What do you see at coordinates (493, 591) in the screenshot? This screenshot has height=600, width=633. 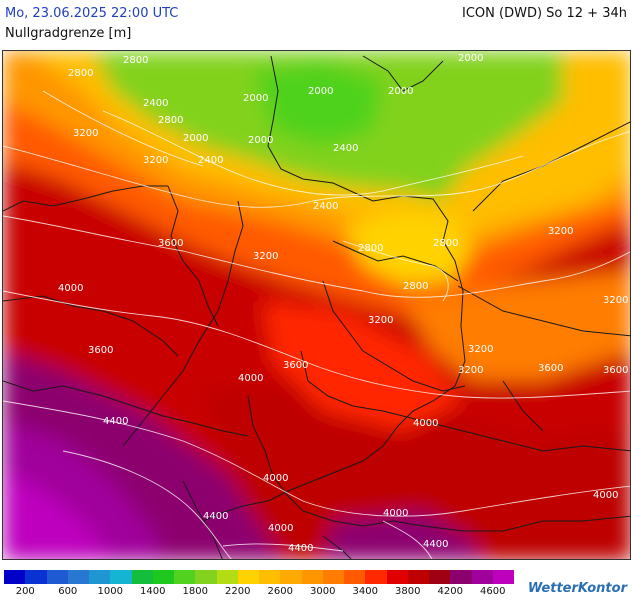 I see `legend-tick-label: 4600` at bounding box center [493, 591].